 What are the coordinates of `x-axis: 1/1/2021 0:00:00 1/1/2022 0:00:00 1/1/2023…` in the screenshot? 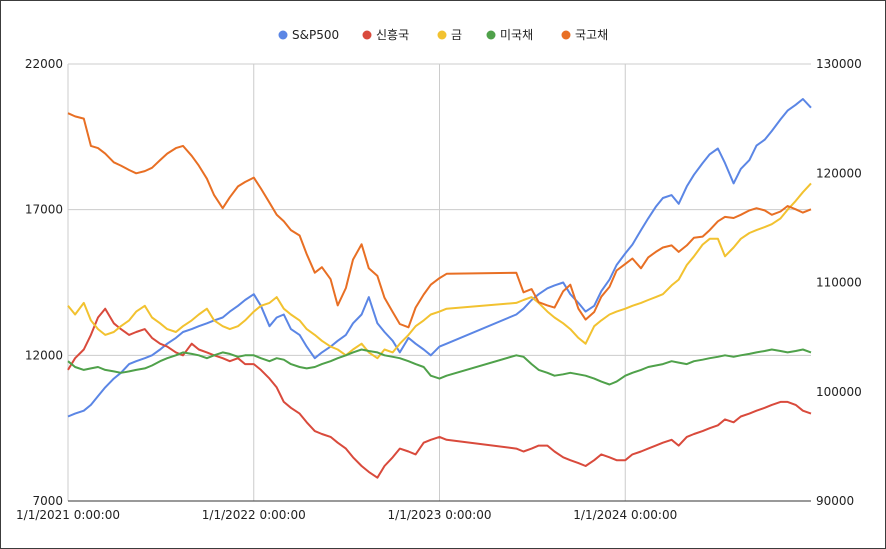 It's located at (413, 511).